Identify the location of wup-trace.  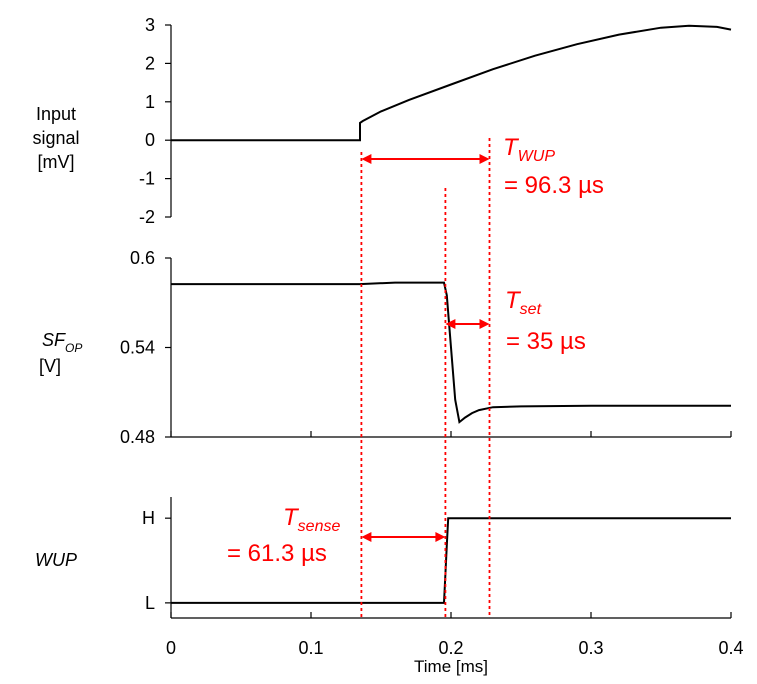
(451, 560).